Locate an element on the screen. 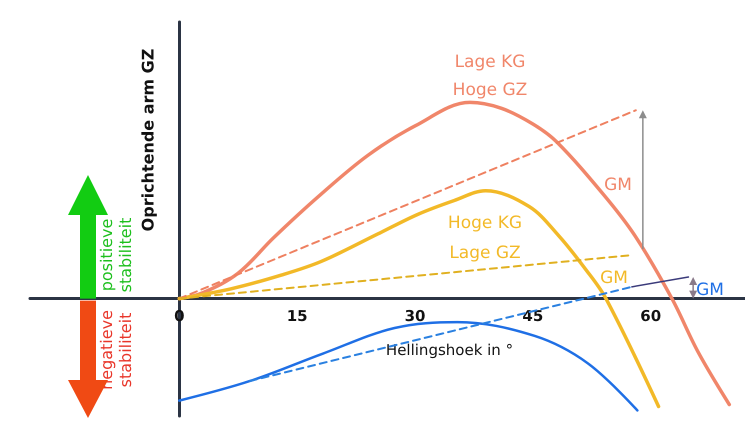  x-tick-label: 60 is located at coordinates (651, 316).